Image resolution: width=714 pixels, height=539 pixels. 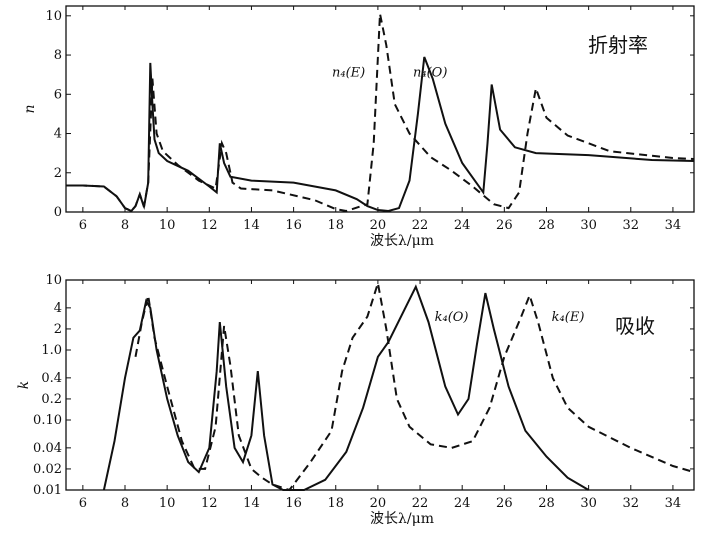 I want to click on panel-label: 吸收, so click(x=635, y=326).